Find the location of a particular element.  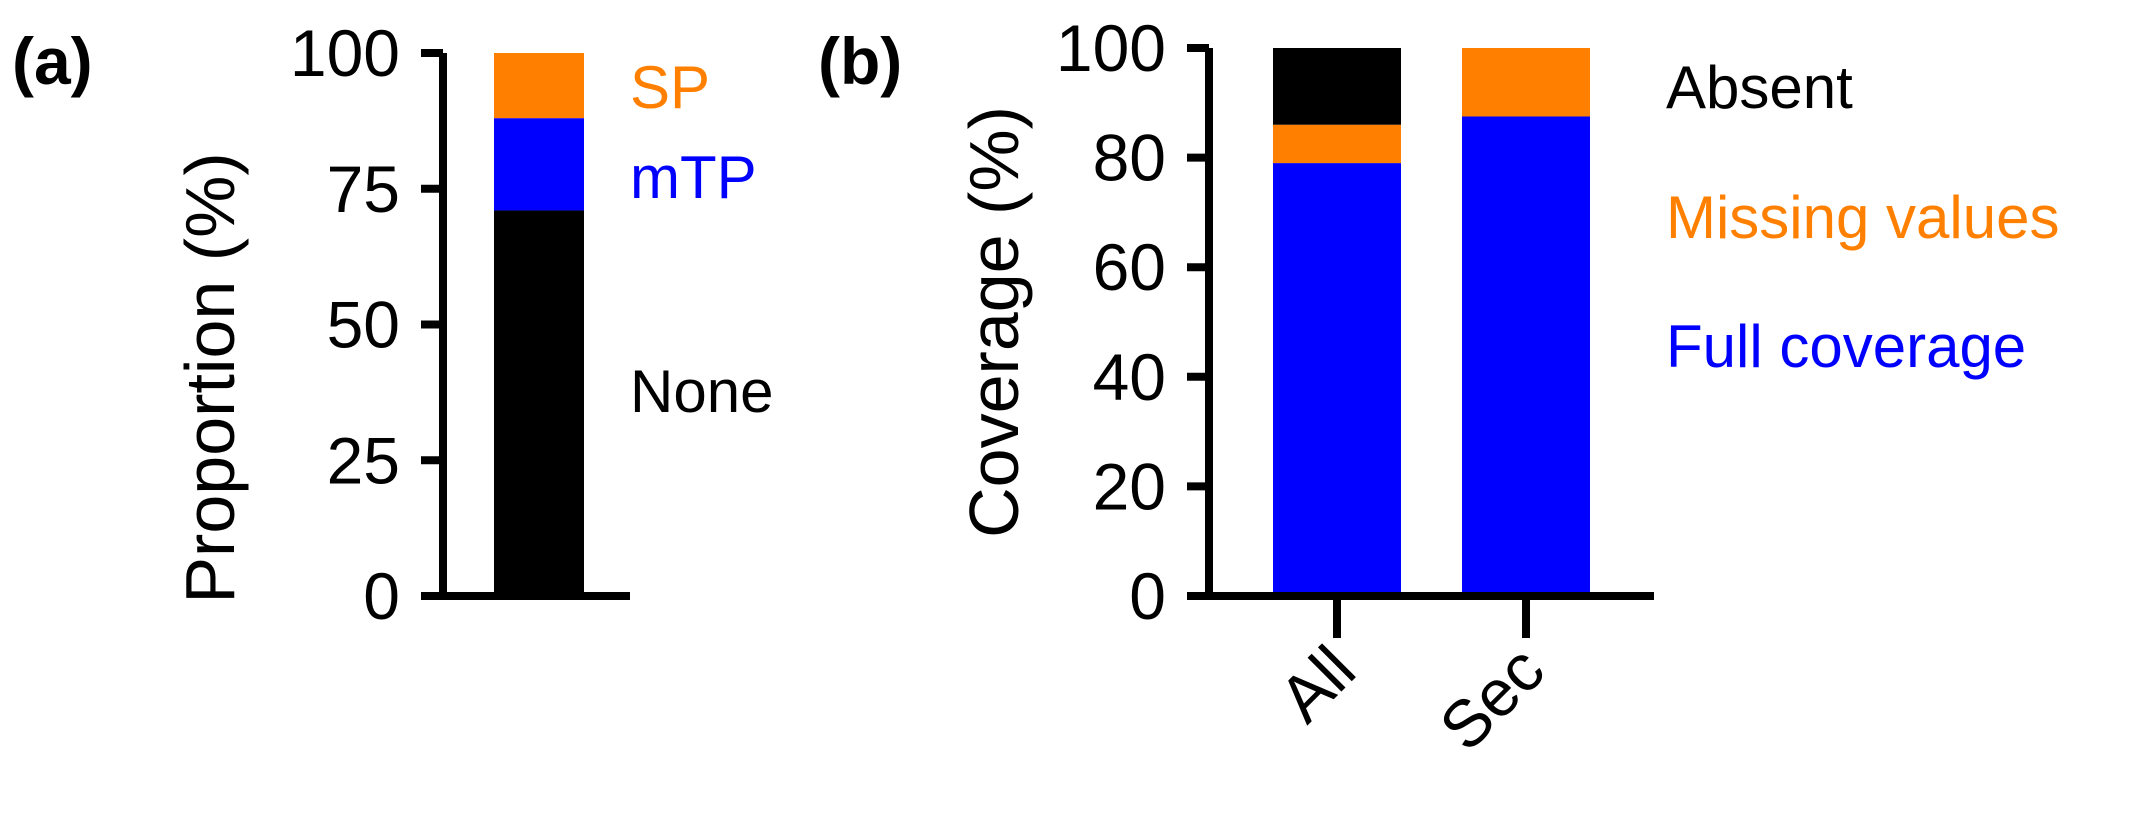

panel-a-bar-segment-mtp is located at coordinates (539, 164).